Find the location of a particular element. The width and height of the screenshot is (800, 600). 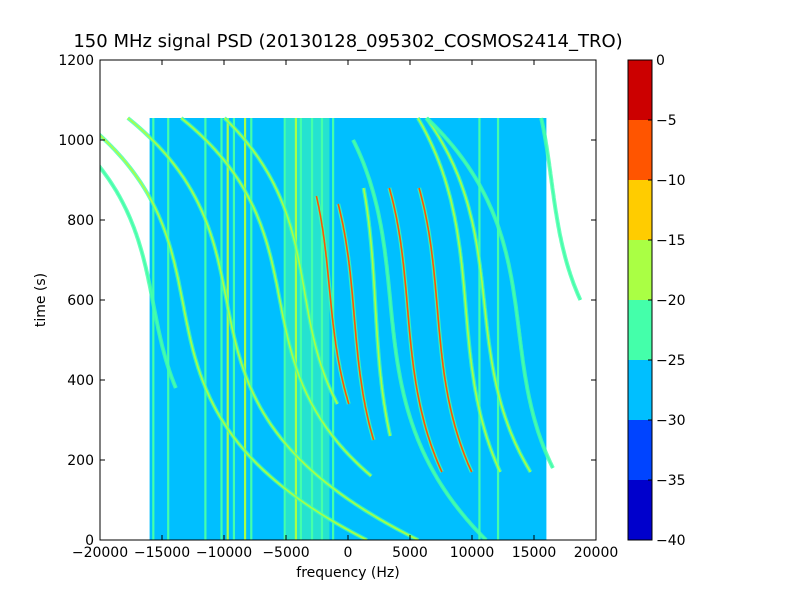

doppler-trace-n is located at coordinates (490, 293).